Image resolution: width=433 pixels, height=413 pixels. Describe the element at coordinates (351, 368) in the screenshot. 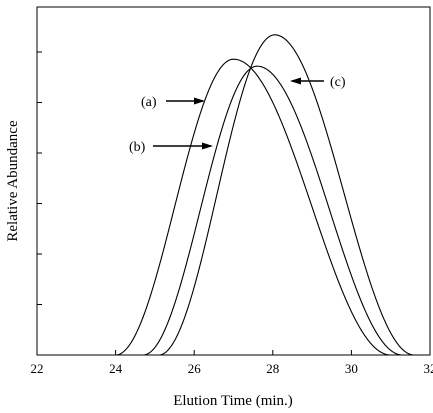

I see `x-tick-label: 30` at that location.